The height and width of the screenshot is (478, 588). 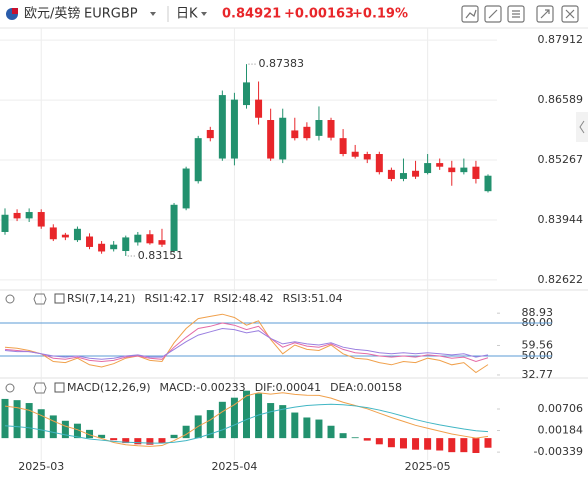 What do you see at coordinates (282, 63) in the screenshot?
I see `extreme-label: 0.87383` at bounding box center [282, 63].